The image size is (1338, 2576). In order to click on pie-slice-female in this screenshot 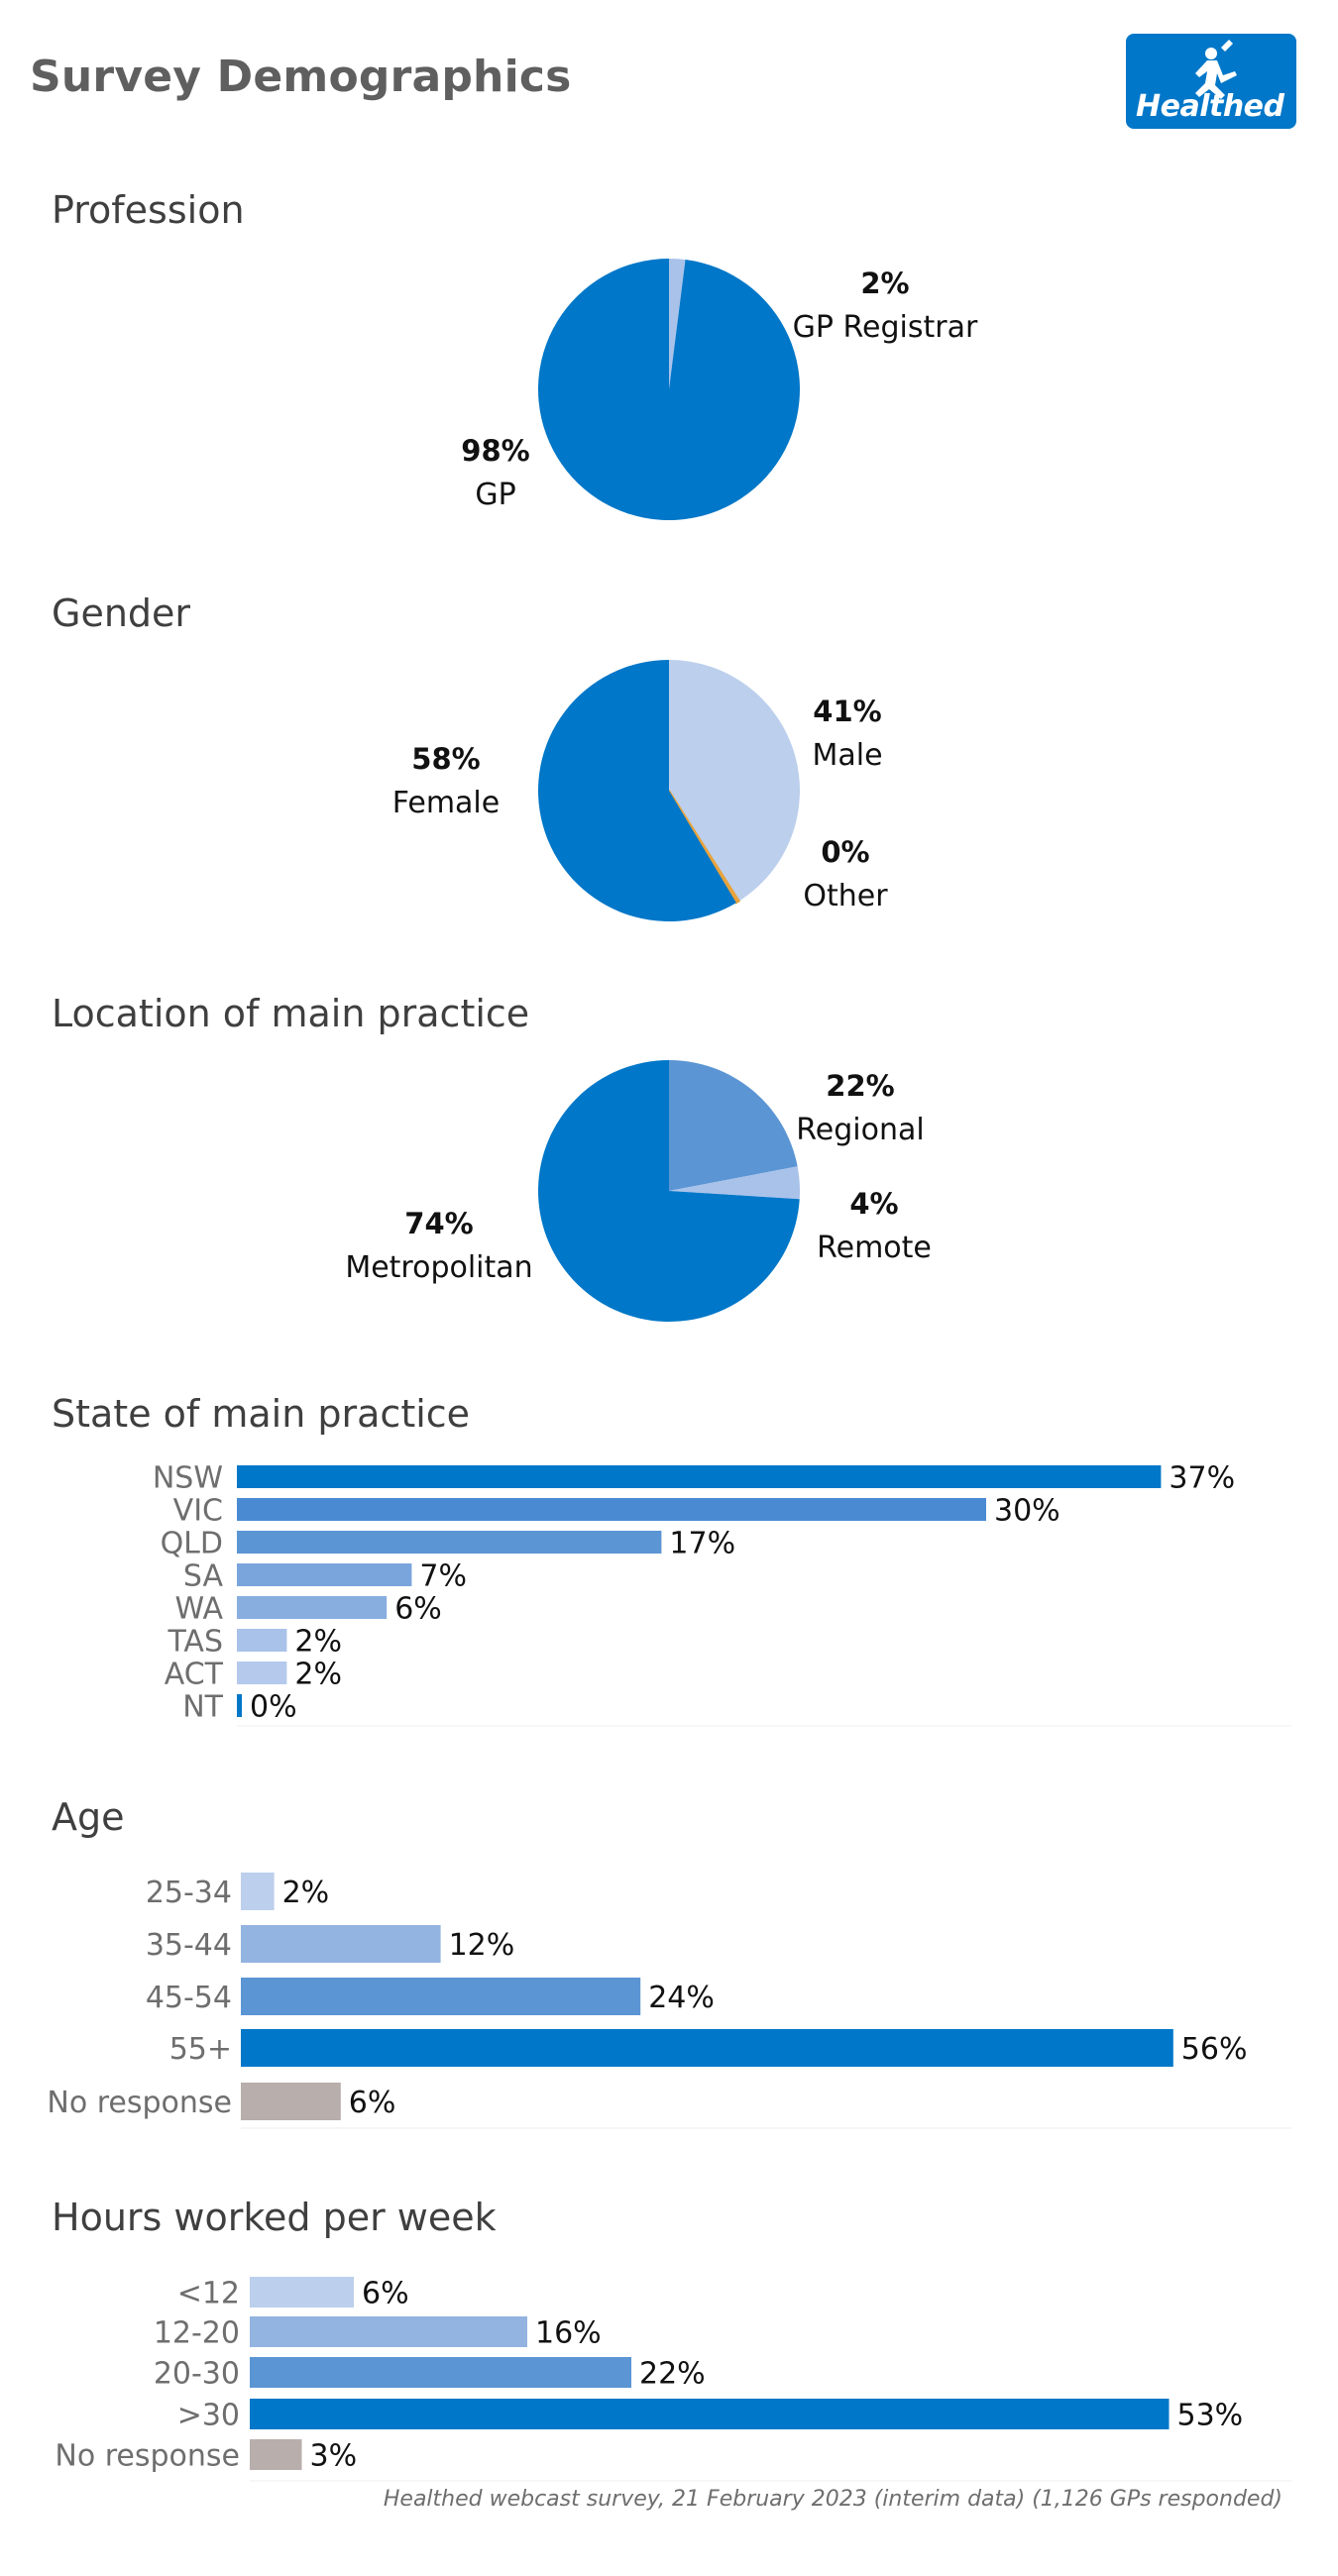, I will do `click(637, 790)`.